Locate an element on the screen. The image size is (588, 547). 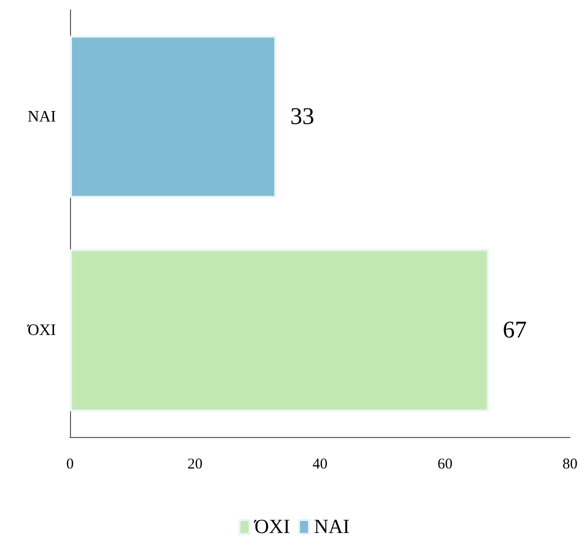
x-tick-label: 40 is located at coordinates (320, 464).